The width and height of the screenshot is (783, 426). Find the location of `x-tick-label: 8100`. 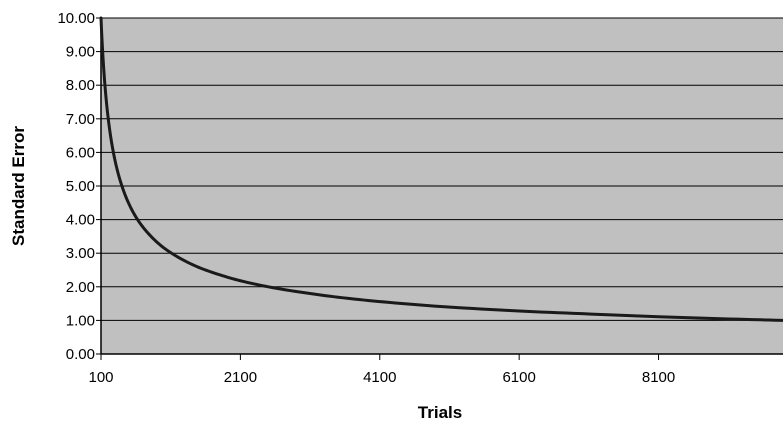

x-tick-label: 8100 is located at coordinates (658, 377).